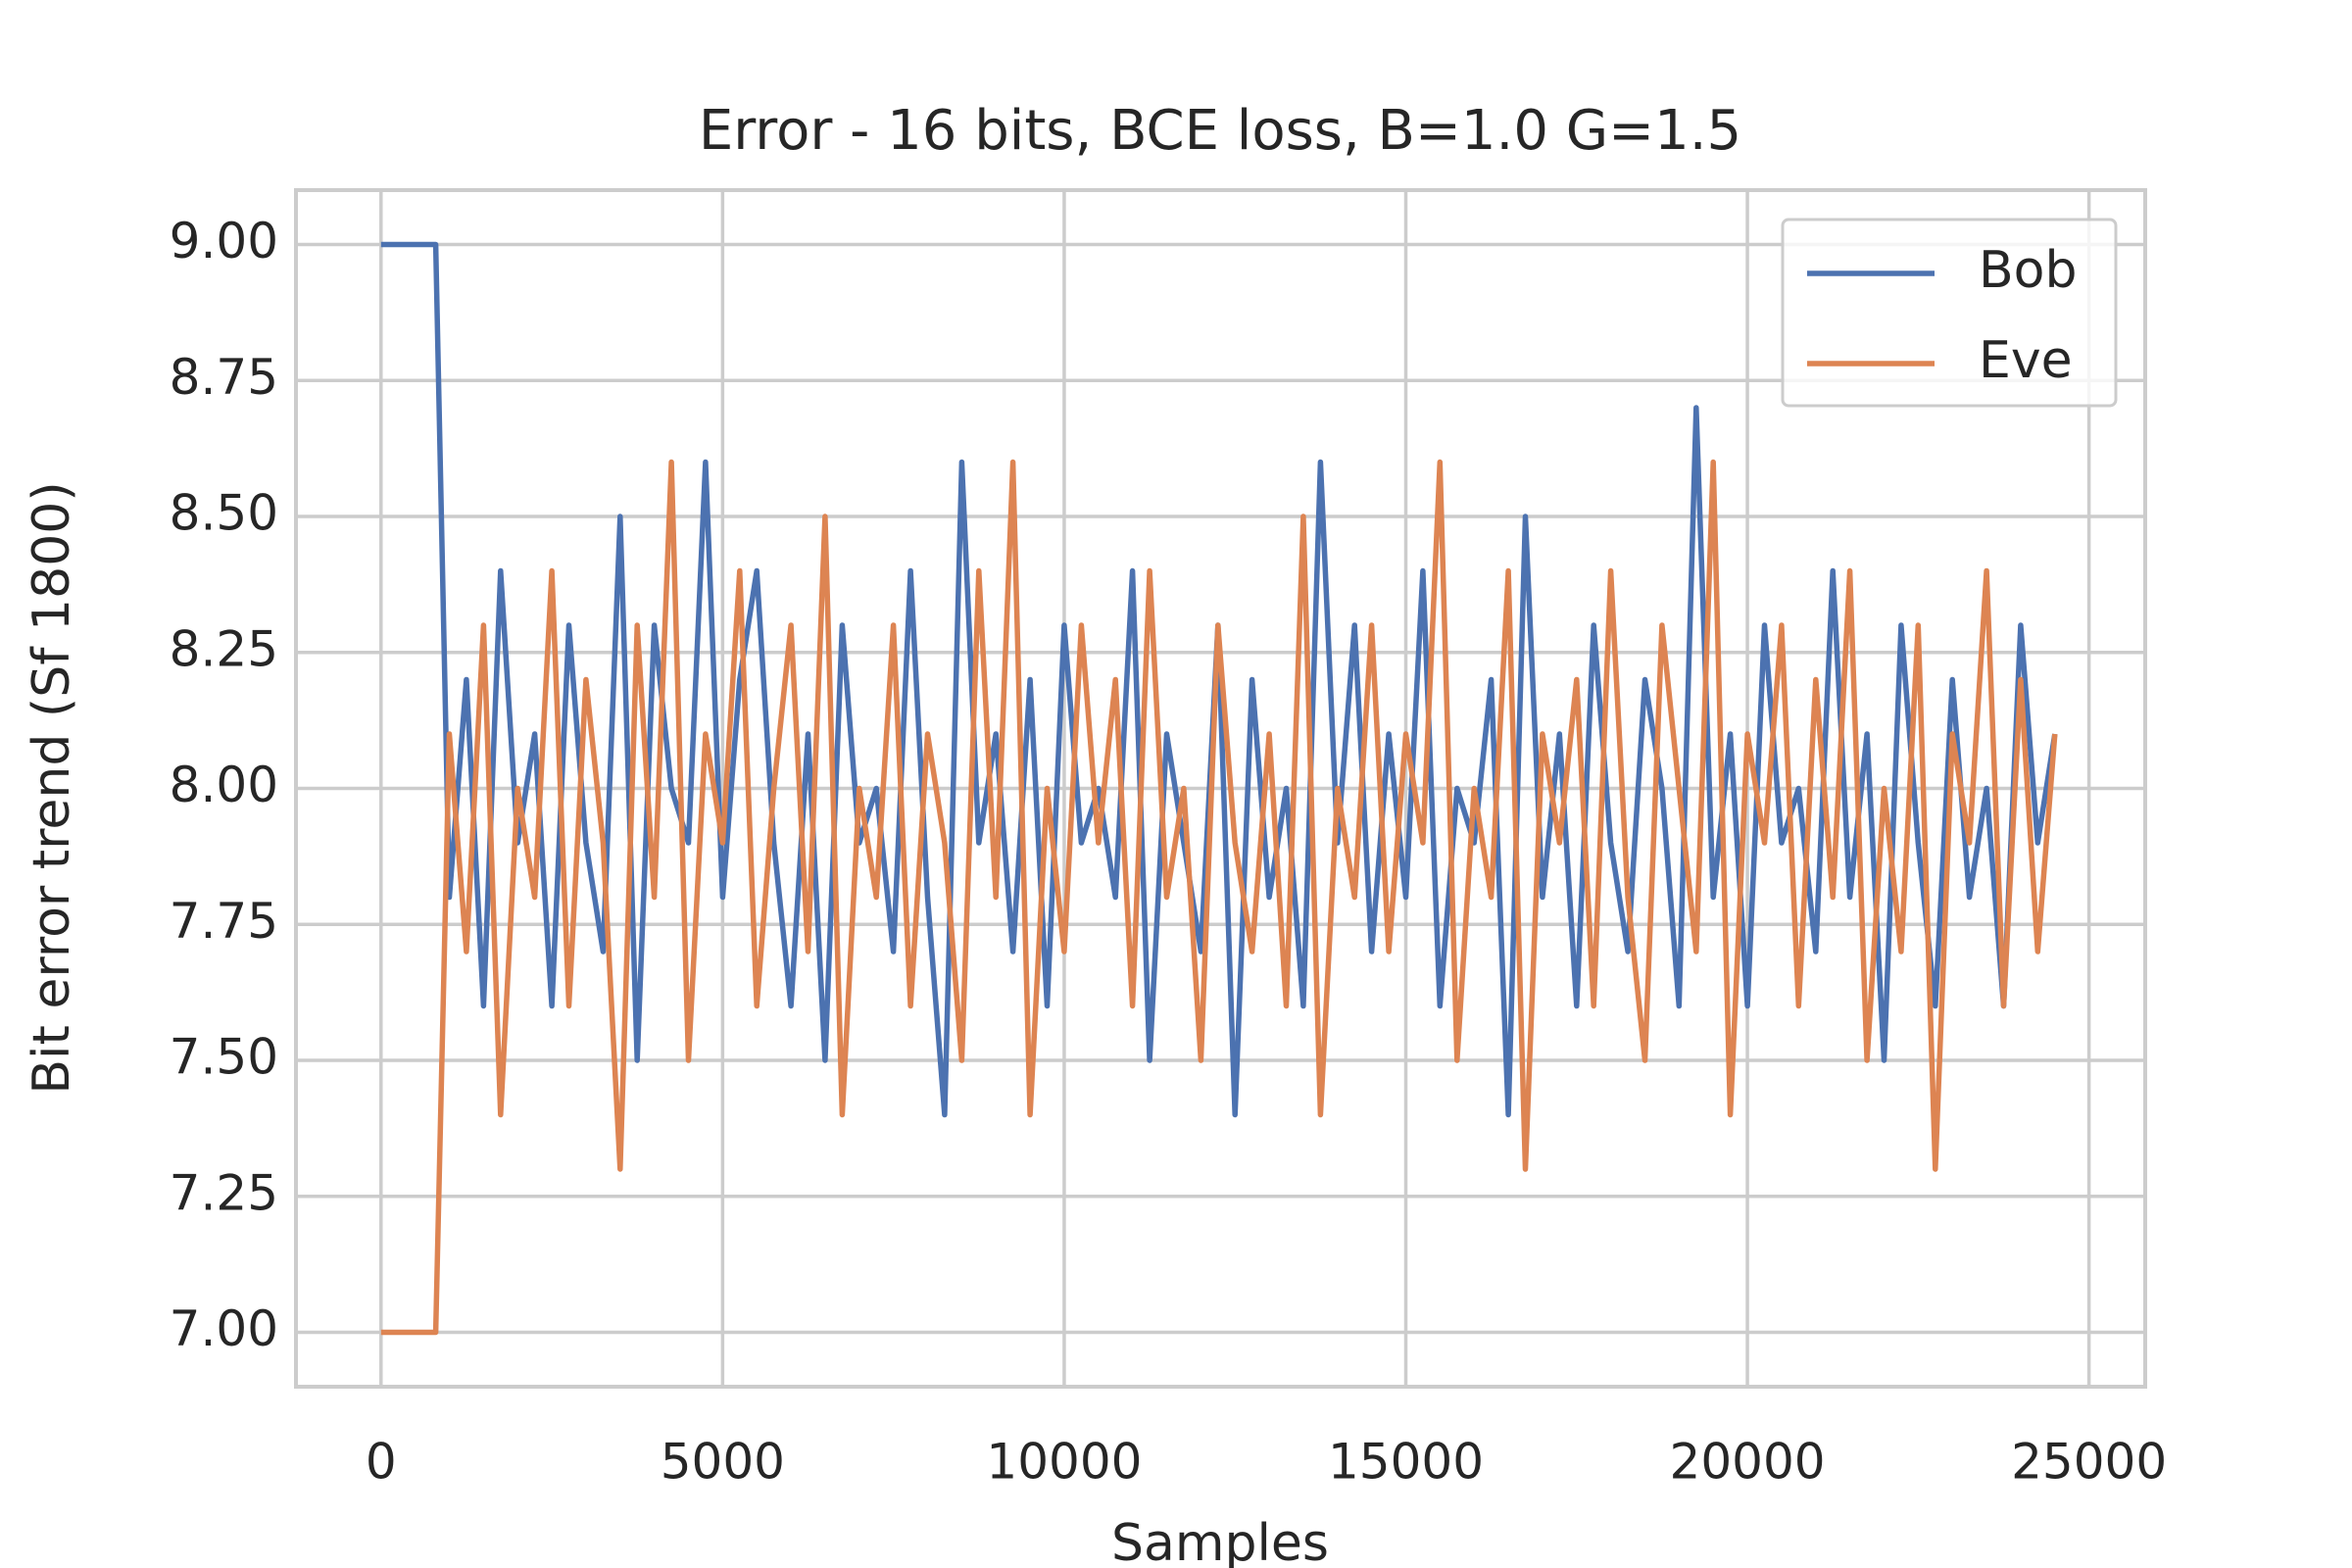 Image resolution: width=2352 pixels, height=1568 pixels. I want to click on x-tick-label: 25000, so click(2089, 1462).